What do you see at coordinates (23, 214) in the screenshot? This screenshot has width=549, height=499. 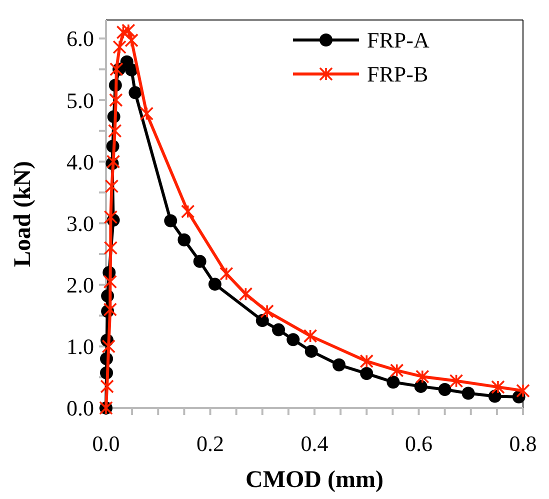 I see `y-axis-title: Load (kN)` at bounding box center [23, 214].